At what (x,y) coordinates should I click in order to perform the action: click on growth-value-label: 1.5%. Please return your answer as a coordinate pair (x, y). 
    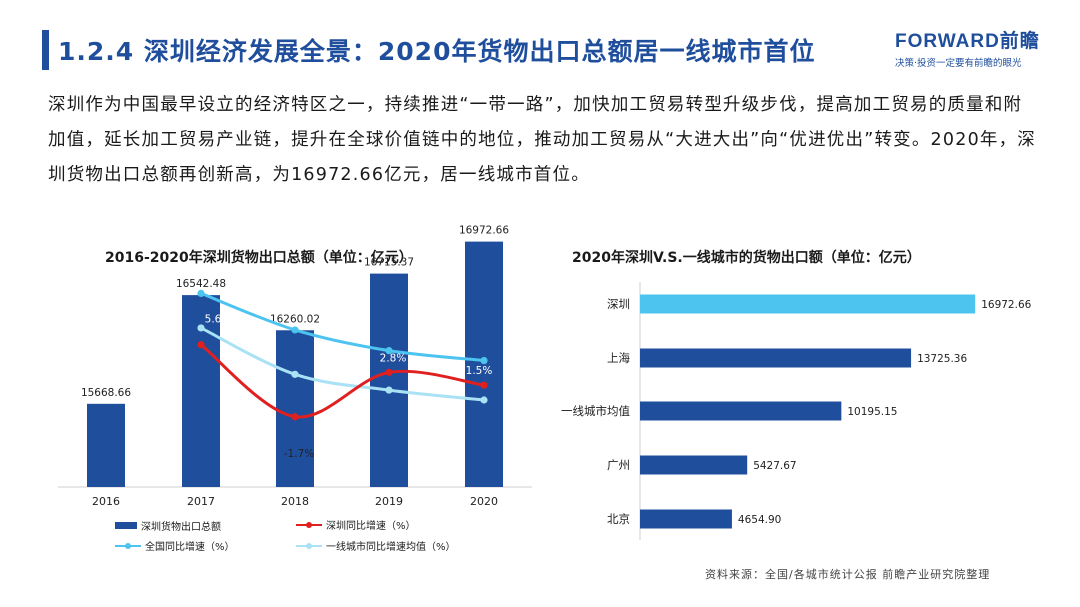
    Looking at the image, I should click on (479, 371).